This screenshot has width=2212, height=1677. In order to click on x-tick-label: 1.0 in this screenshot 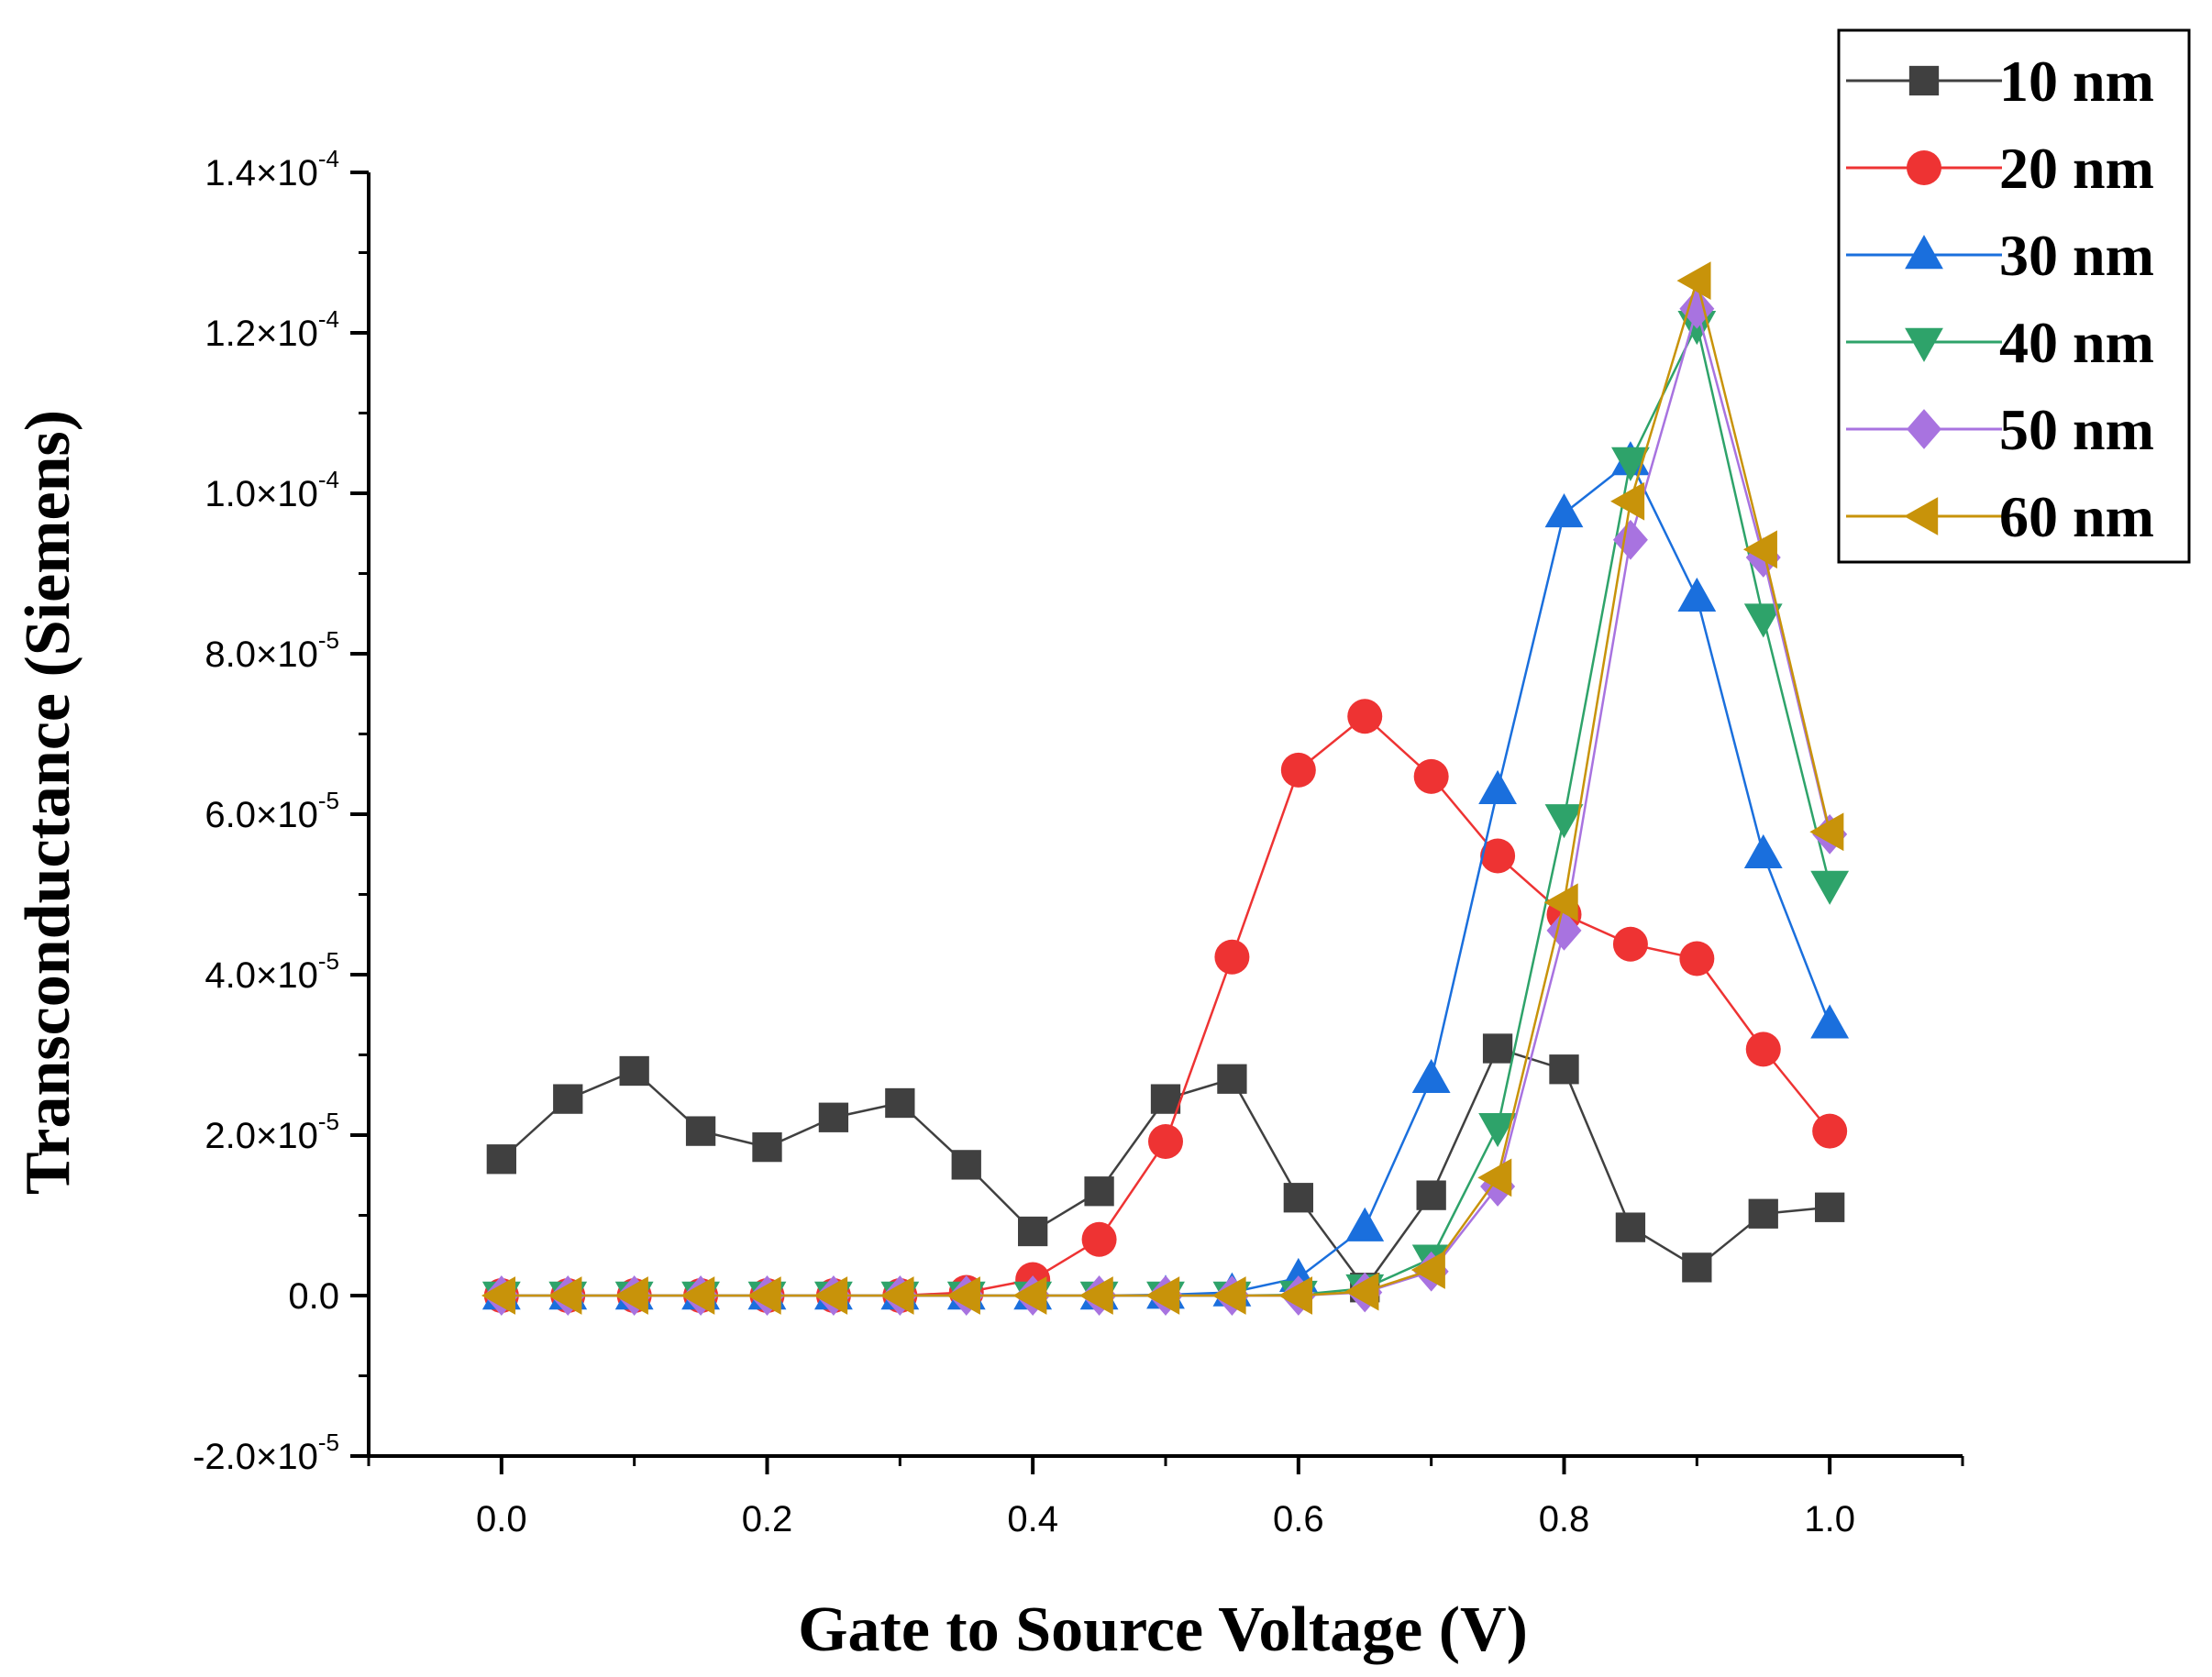, I will do `click(1830, 1519)`.